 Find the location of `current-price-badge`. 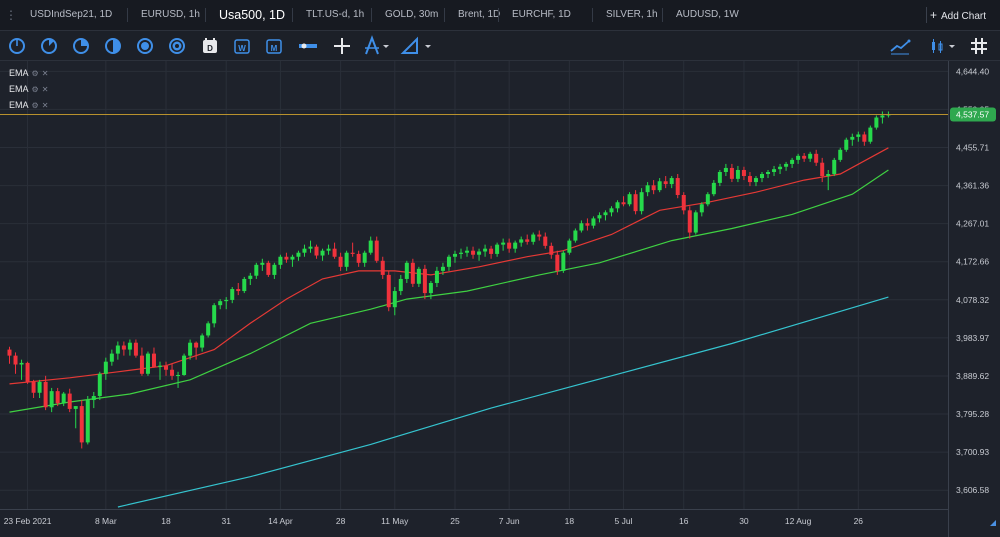

current-price-badge is located at coordinates (973, 114).